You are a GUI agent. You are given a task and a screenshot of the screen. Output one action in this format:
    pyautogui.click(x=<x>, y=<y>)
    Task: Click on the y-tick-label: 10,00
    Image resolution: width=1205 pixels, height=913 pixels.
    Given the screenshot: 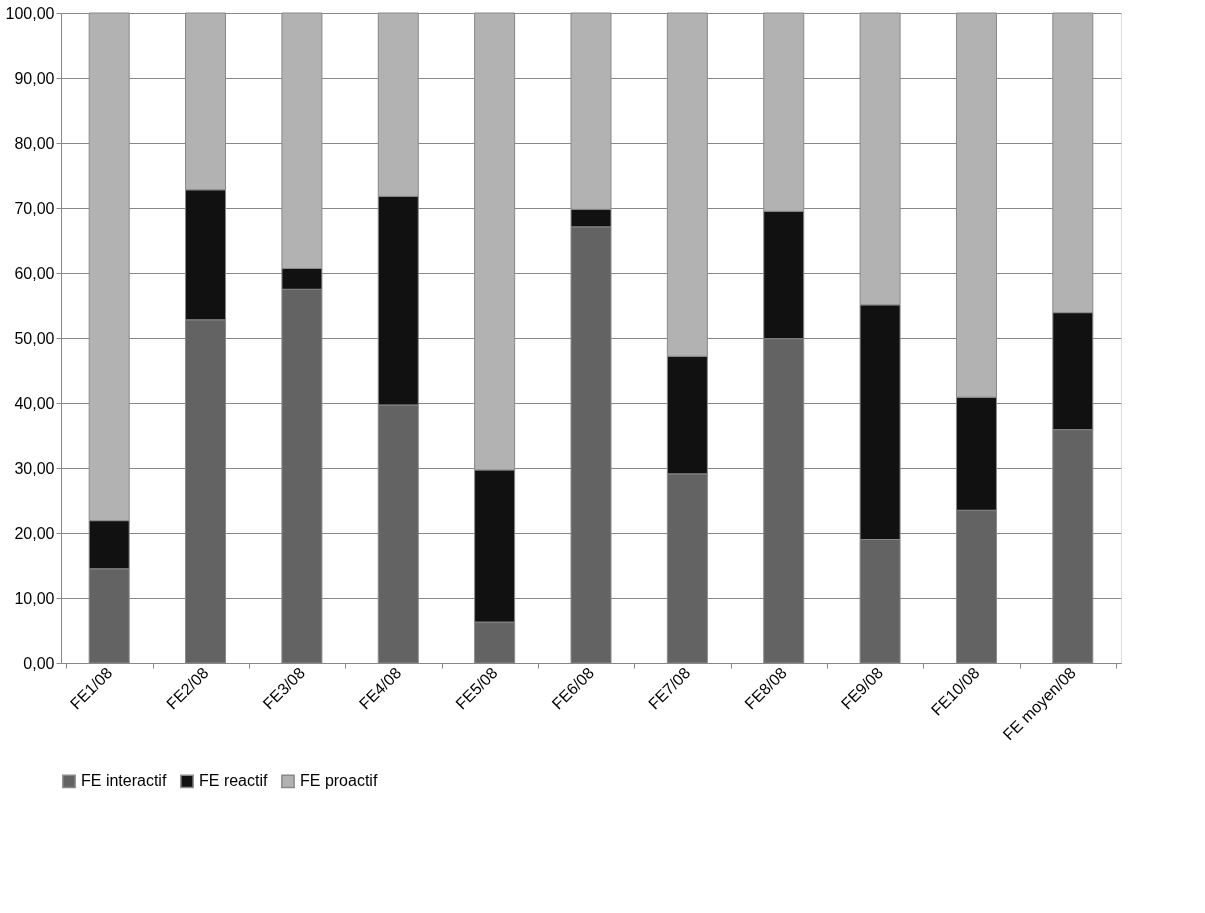 What is the action you would take?
    pyautogui.click(x=34, y=598)
    